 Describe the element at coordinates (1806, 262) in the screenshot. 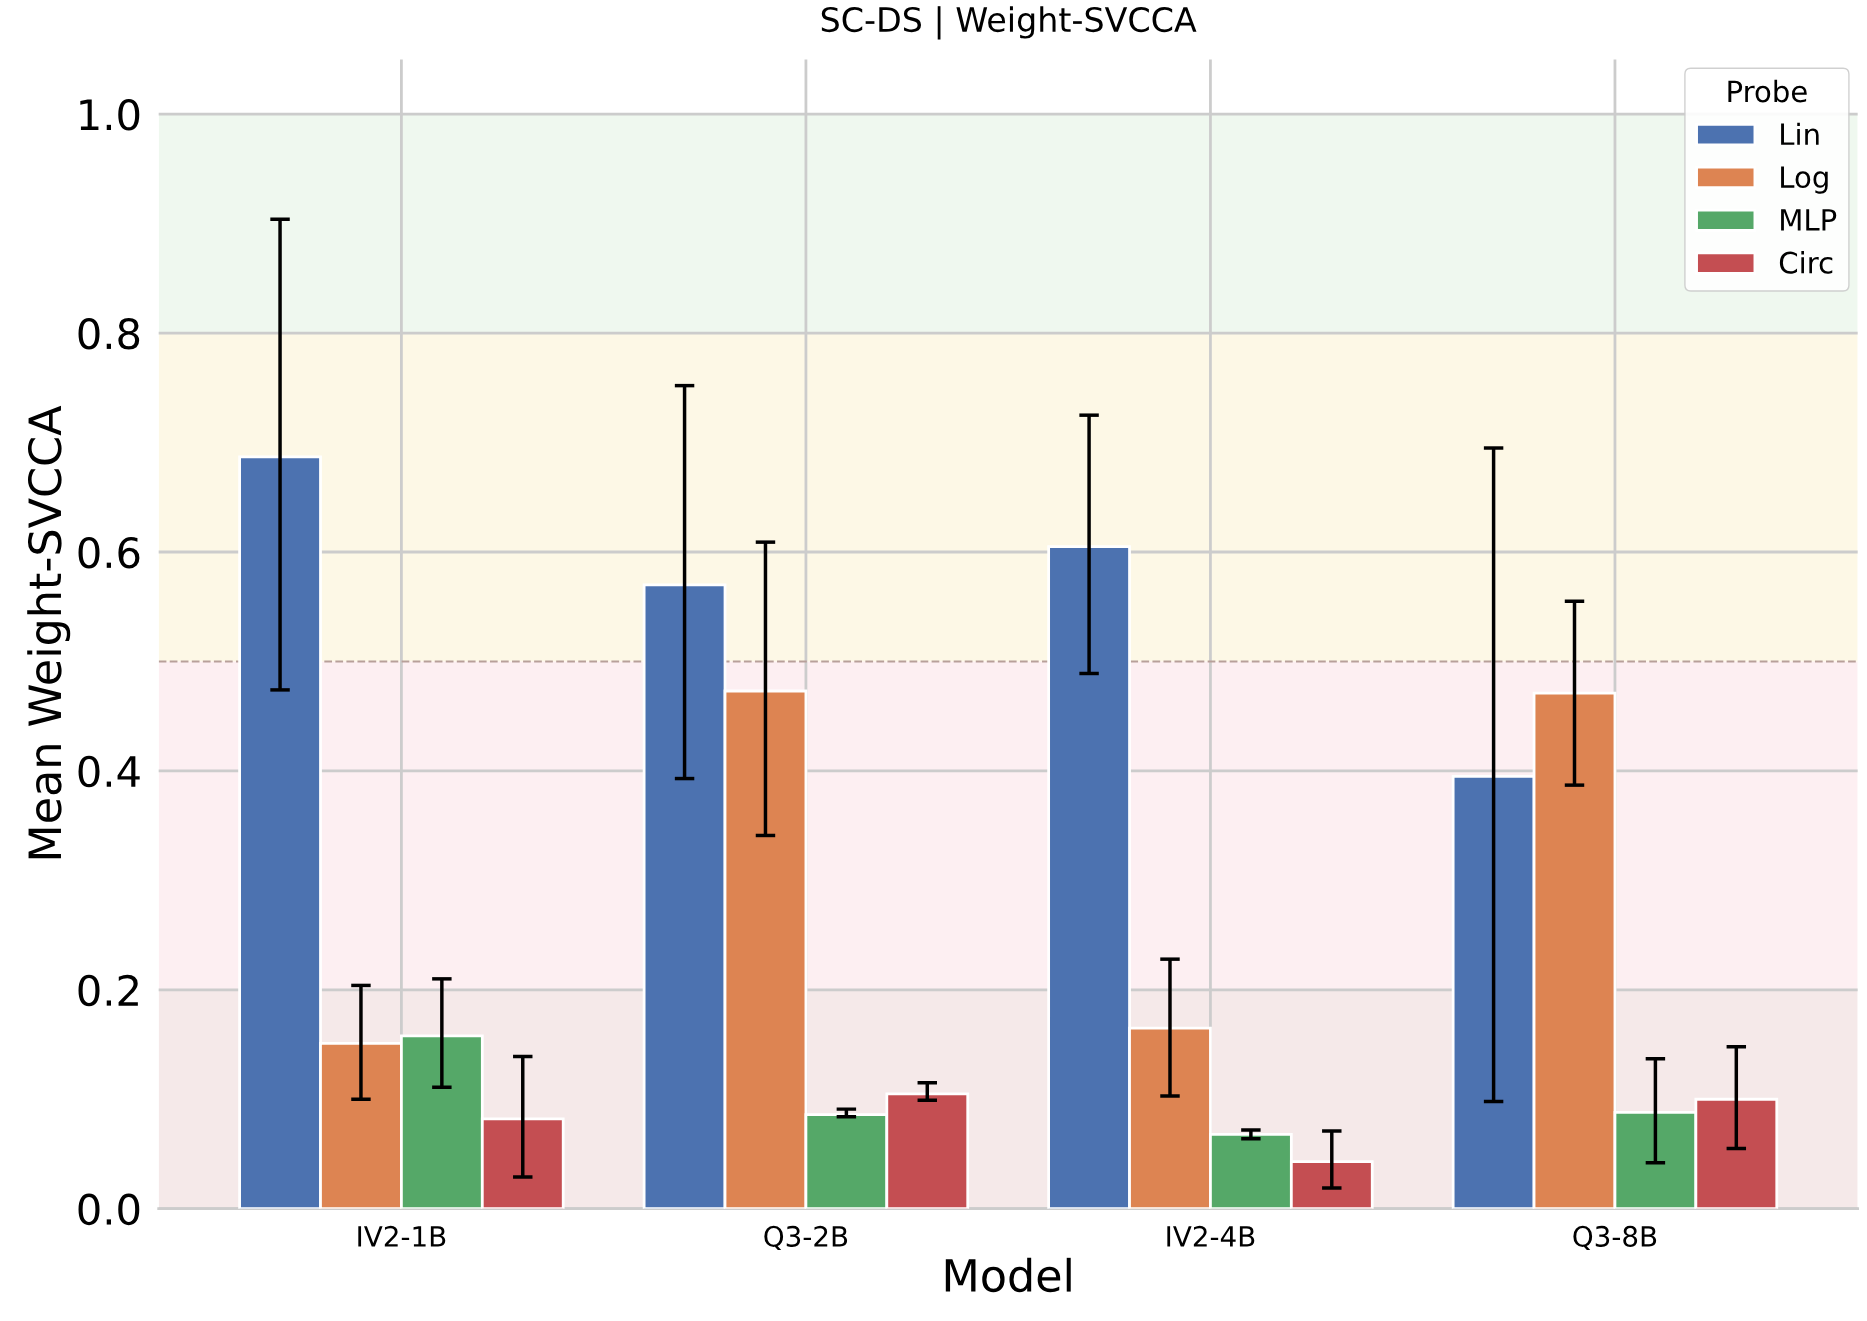

I see `legend-label: Circ` at that location.